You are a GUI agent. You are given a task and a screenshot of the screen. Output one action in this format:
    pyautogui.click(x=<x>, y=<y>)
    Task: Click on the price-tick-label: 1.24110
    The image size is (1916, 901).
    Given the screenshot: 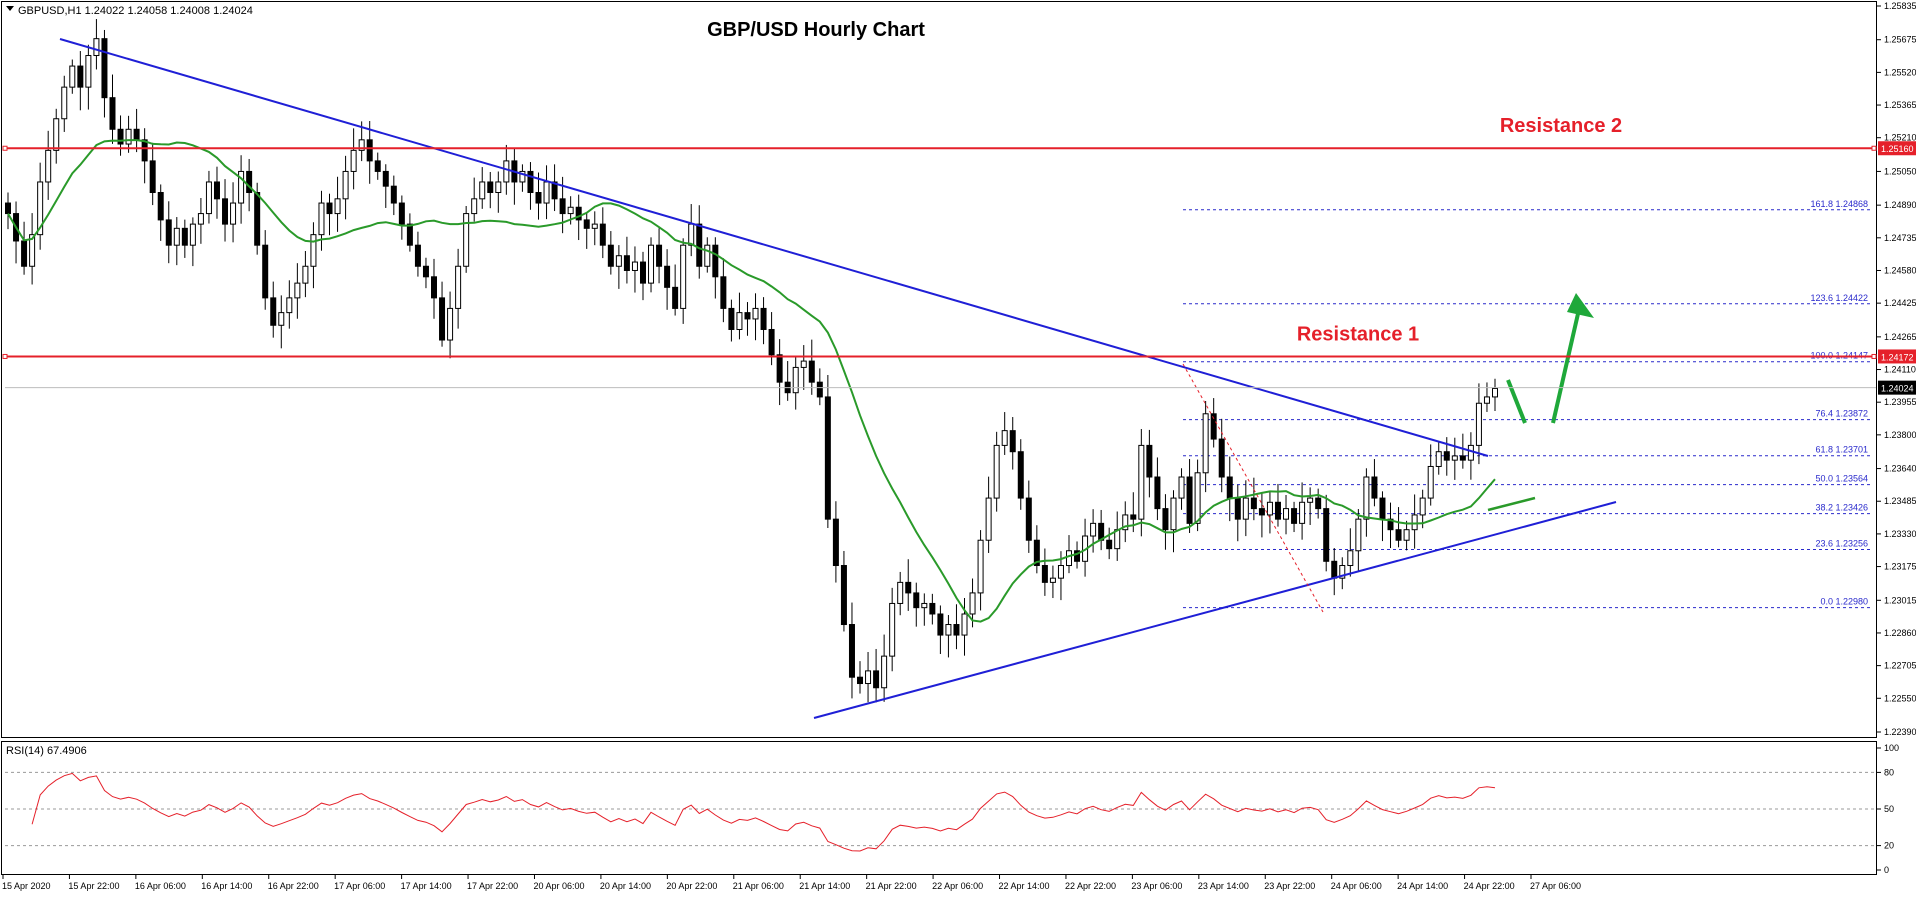 What is the action you would take?
    pyautogui.click(x=1900, y=370)
    